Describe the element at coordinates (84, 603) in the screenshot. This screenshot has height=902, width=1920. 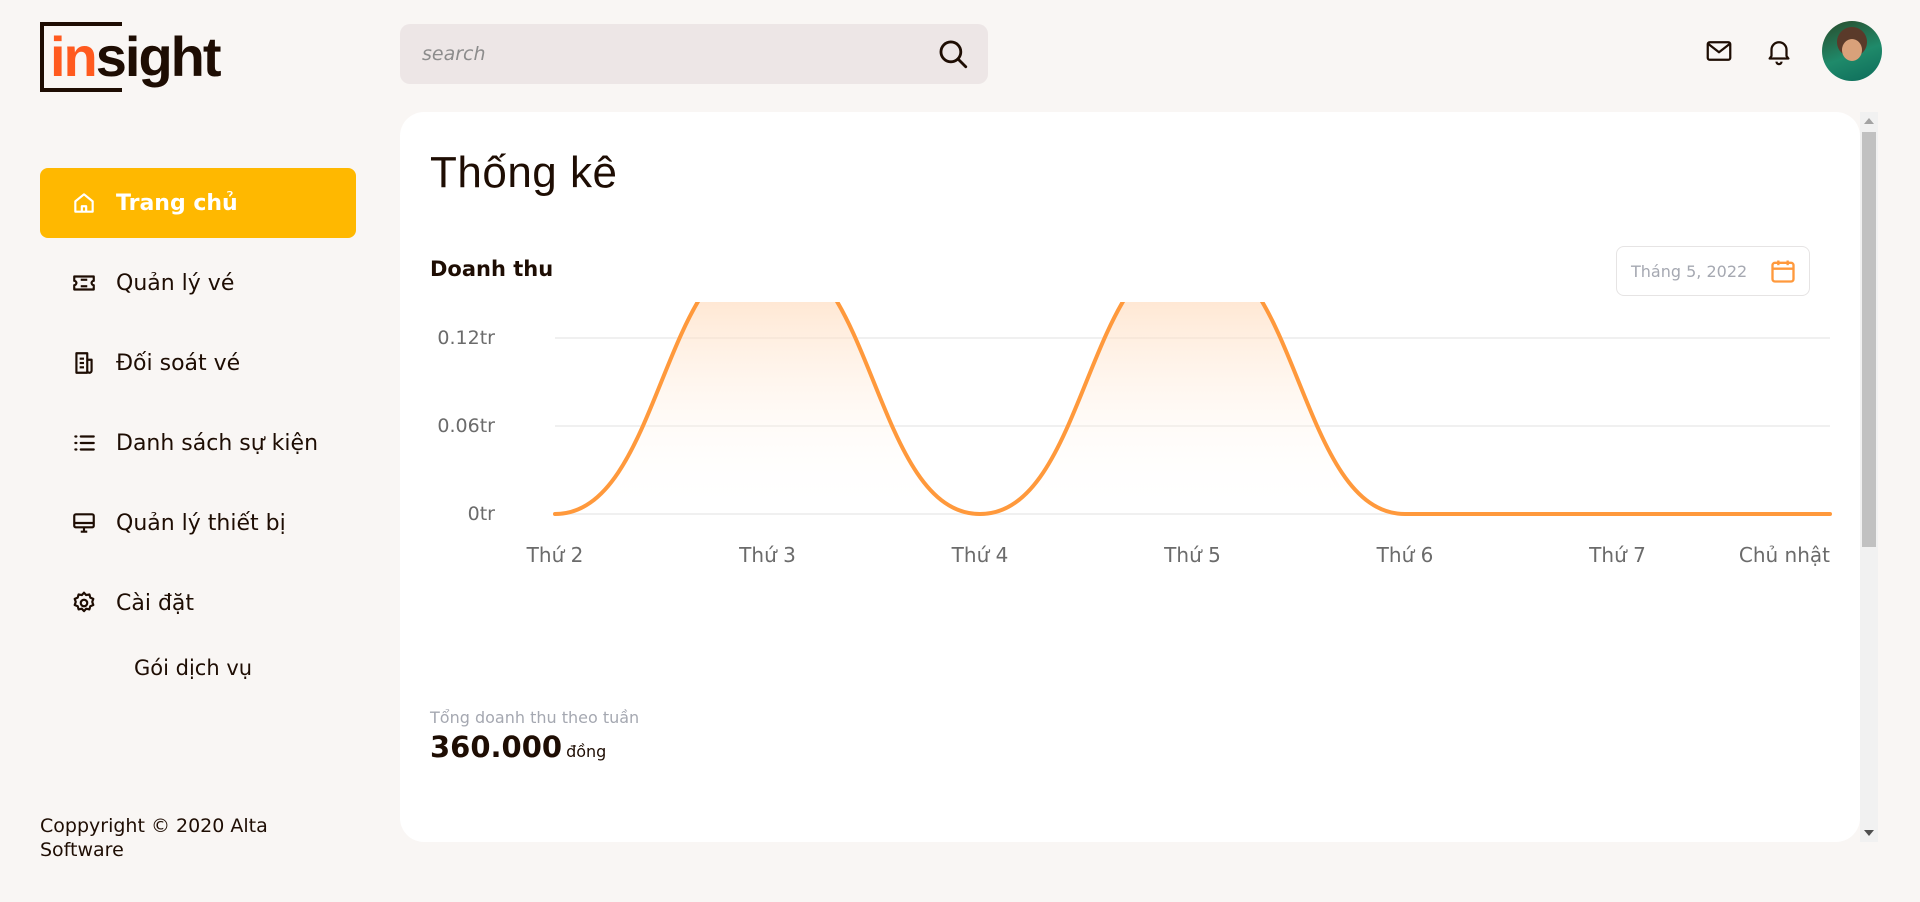
I see `gear-icon` at that location.